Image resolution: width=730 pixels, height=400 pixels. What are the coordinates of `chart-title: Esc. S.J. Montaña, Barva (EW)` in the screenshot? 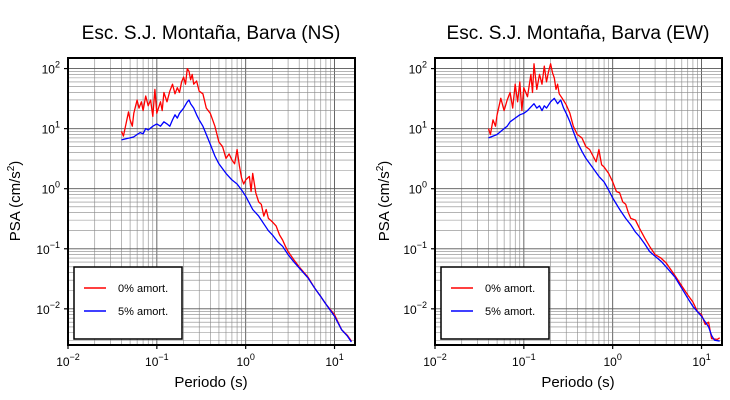 It's located at (578, 33).